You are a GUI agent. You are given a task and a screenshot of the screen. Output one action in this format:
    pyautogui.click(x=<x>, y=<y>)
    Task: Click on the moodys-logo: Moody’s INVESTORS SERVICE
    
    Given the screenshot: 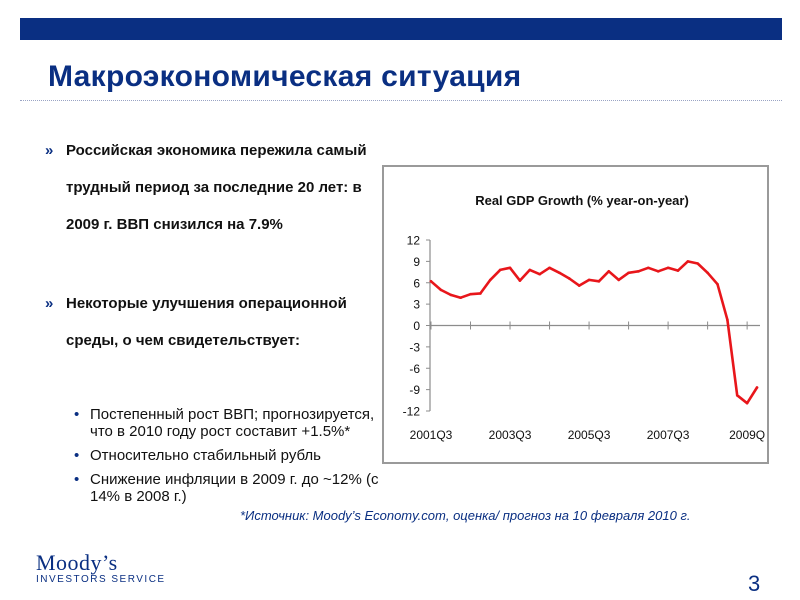 What is the action you would take?
    pyautogui.click(x=101, y=568)
    